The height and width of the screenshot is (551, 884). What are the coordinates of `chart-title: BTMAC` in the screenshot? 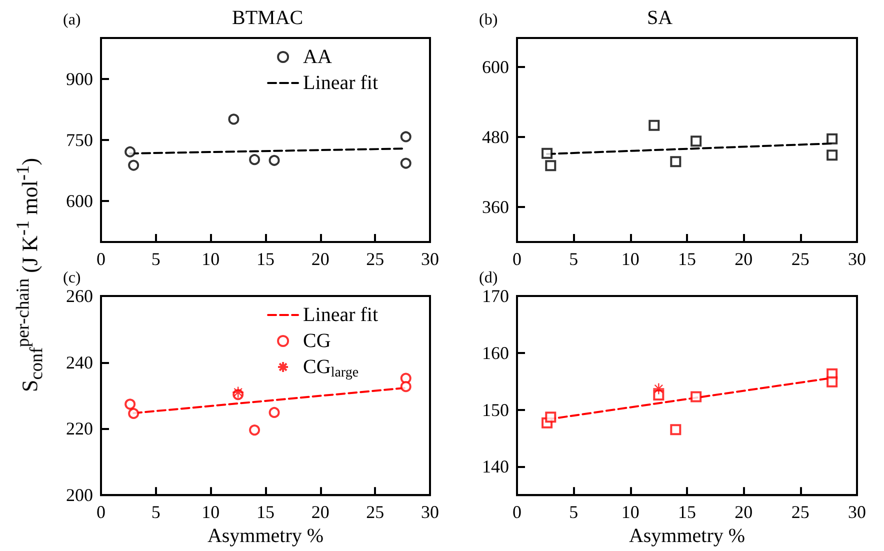 It's located at (268, 18).